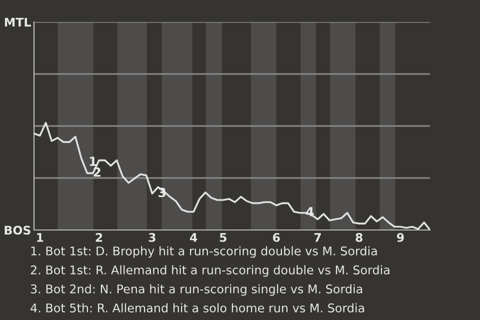  What do you see at coordinates (194, 237) in the screenshot?
I see `x-tick-label: 4` at bounding box center [194, 237].